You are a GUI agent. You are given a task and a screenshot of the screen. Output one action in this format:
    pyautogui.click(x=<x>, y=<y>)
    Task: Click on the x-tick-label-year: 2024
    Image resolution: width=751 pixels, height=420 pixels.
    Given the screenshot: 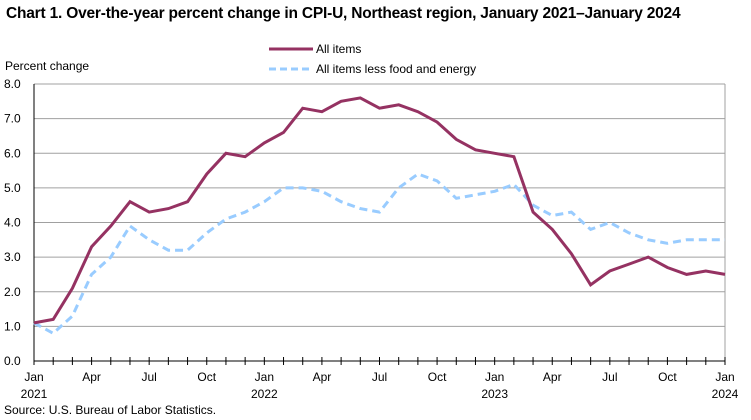 What is the action you would take?
    pyautogui.click(x=725, y=394)
    